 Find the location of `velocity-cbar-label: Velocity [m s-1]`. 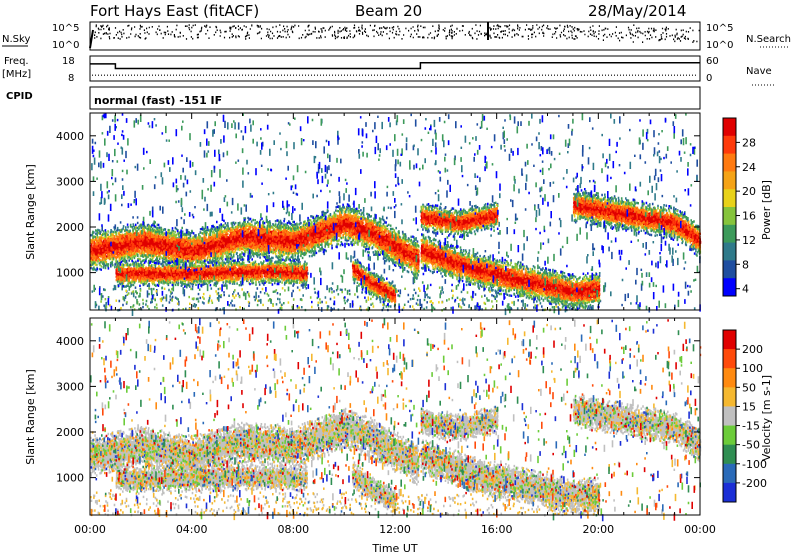

velocity-cbar-label: Velocity [m s-1] is located at coordinates (766, 418).